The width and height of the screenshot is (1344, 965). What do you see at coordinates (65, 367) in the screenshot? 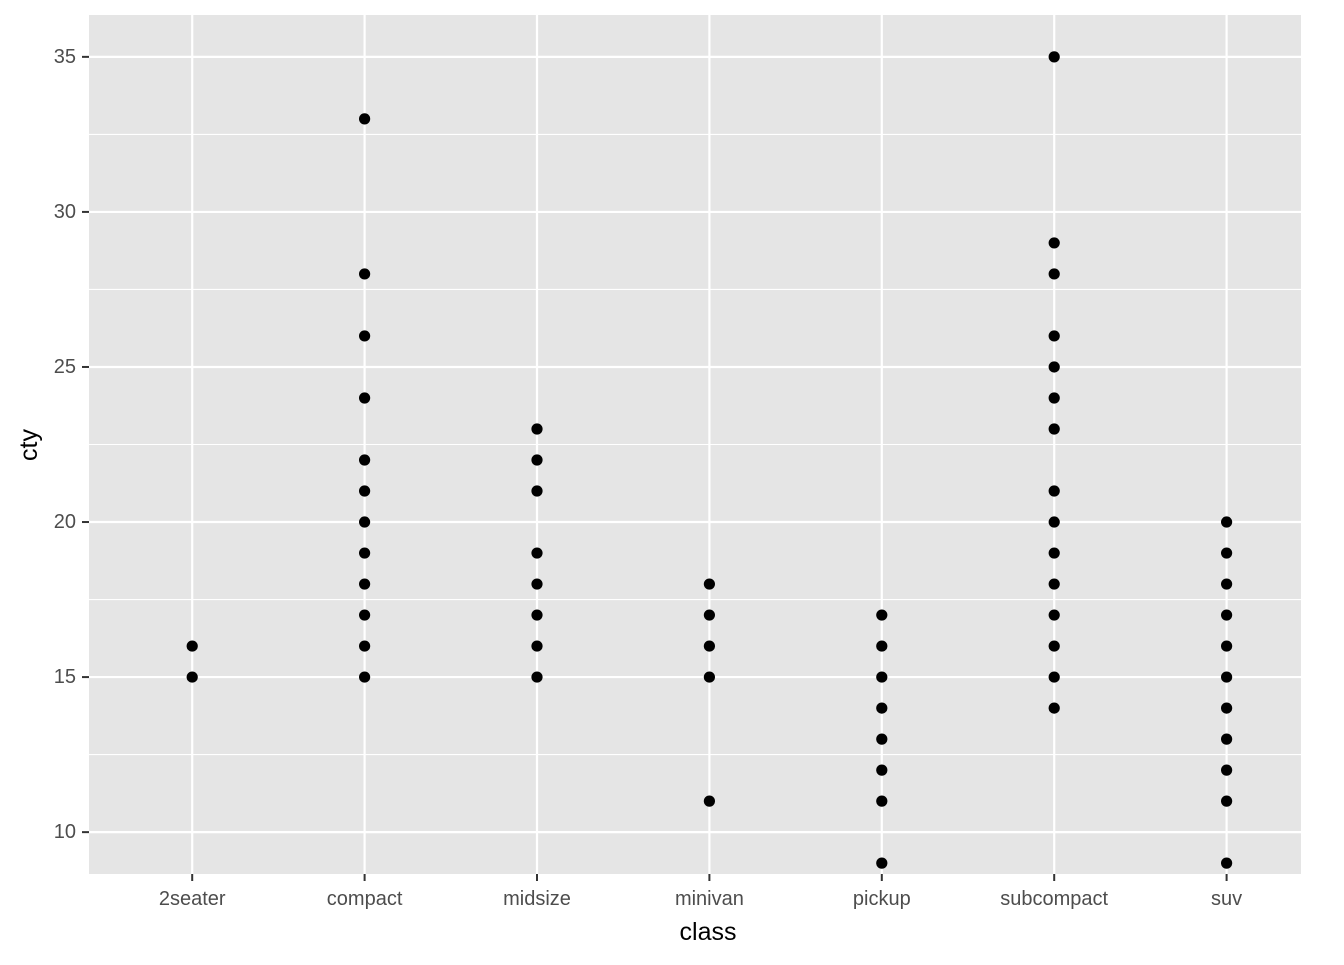
I see `y-tick-label: 25` at bounding box center [65, 367].